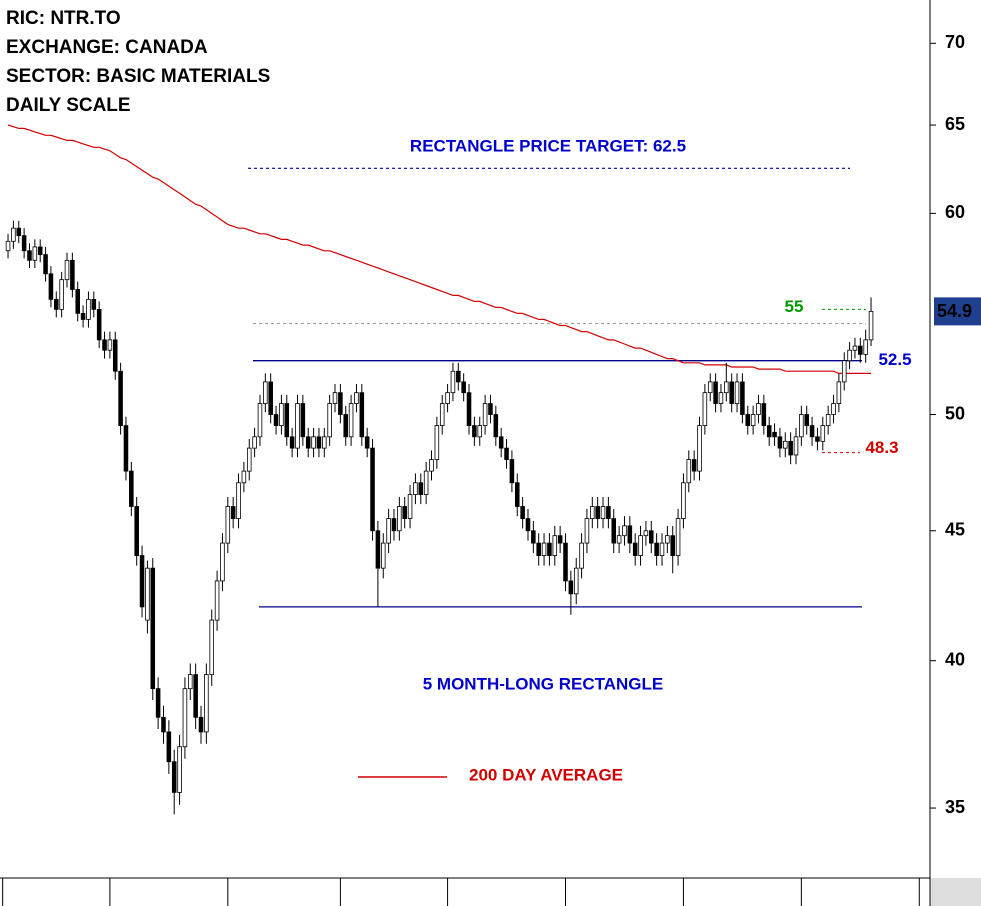 This screenshot has height=906, width=981. Describe the element at coordinates (955, 530) in the screenshot. I see `y-tick-label: 45` at that location.